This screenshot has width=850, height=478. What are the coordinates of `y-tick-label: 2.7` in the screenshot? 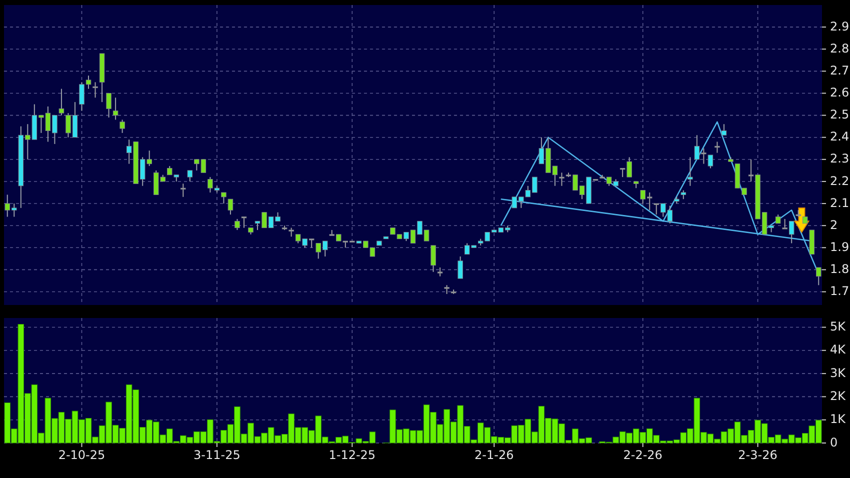 It's located at (840, 70).